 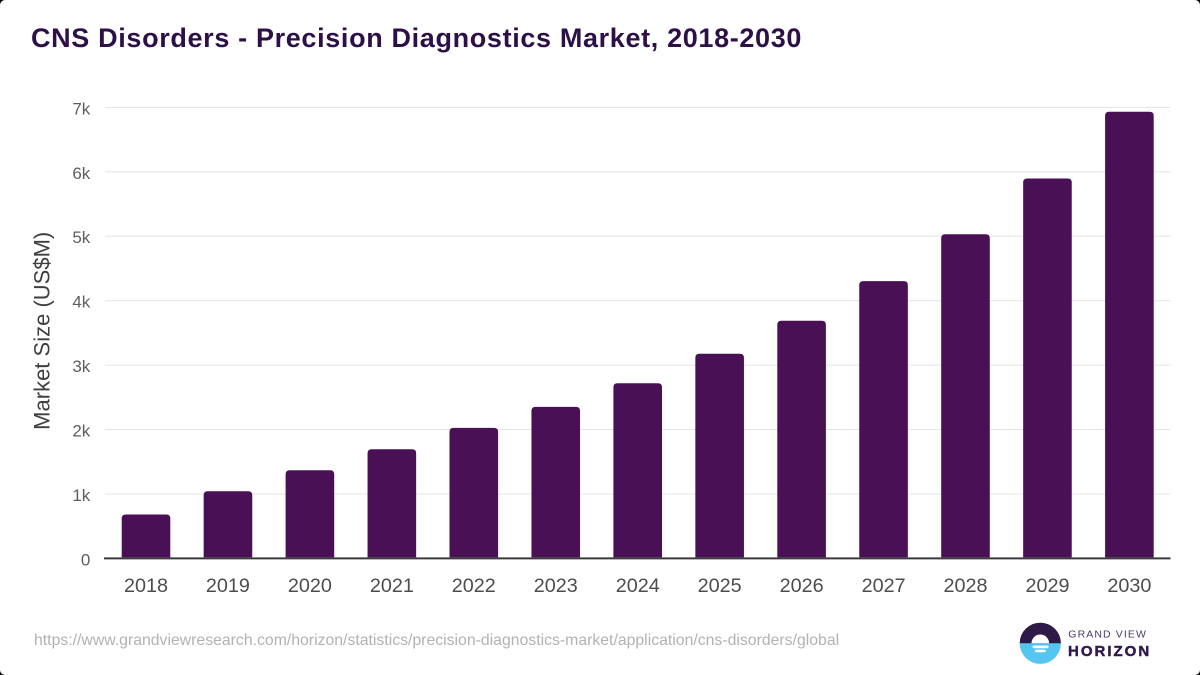 I want to click on svg-text: 2022, so click(x=474, y=586).